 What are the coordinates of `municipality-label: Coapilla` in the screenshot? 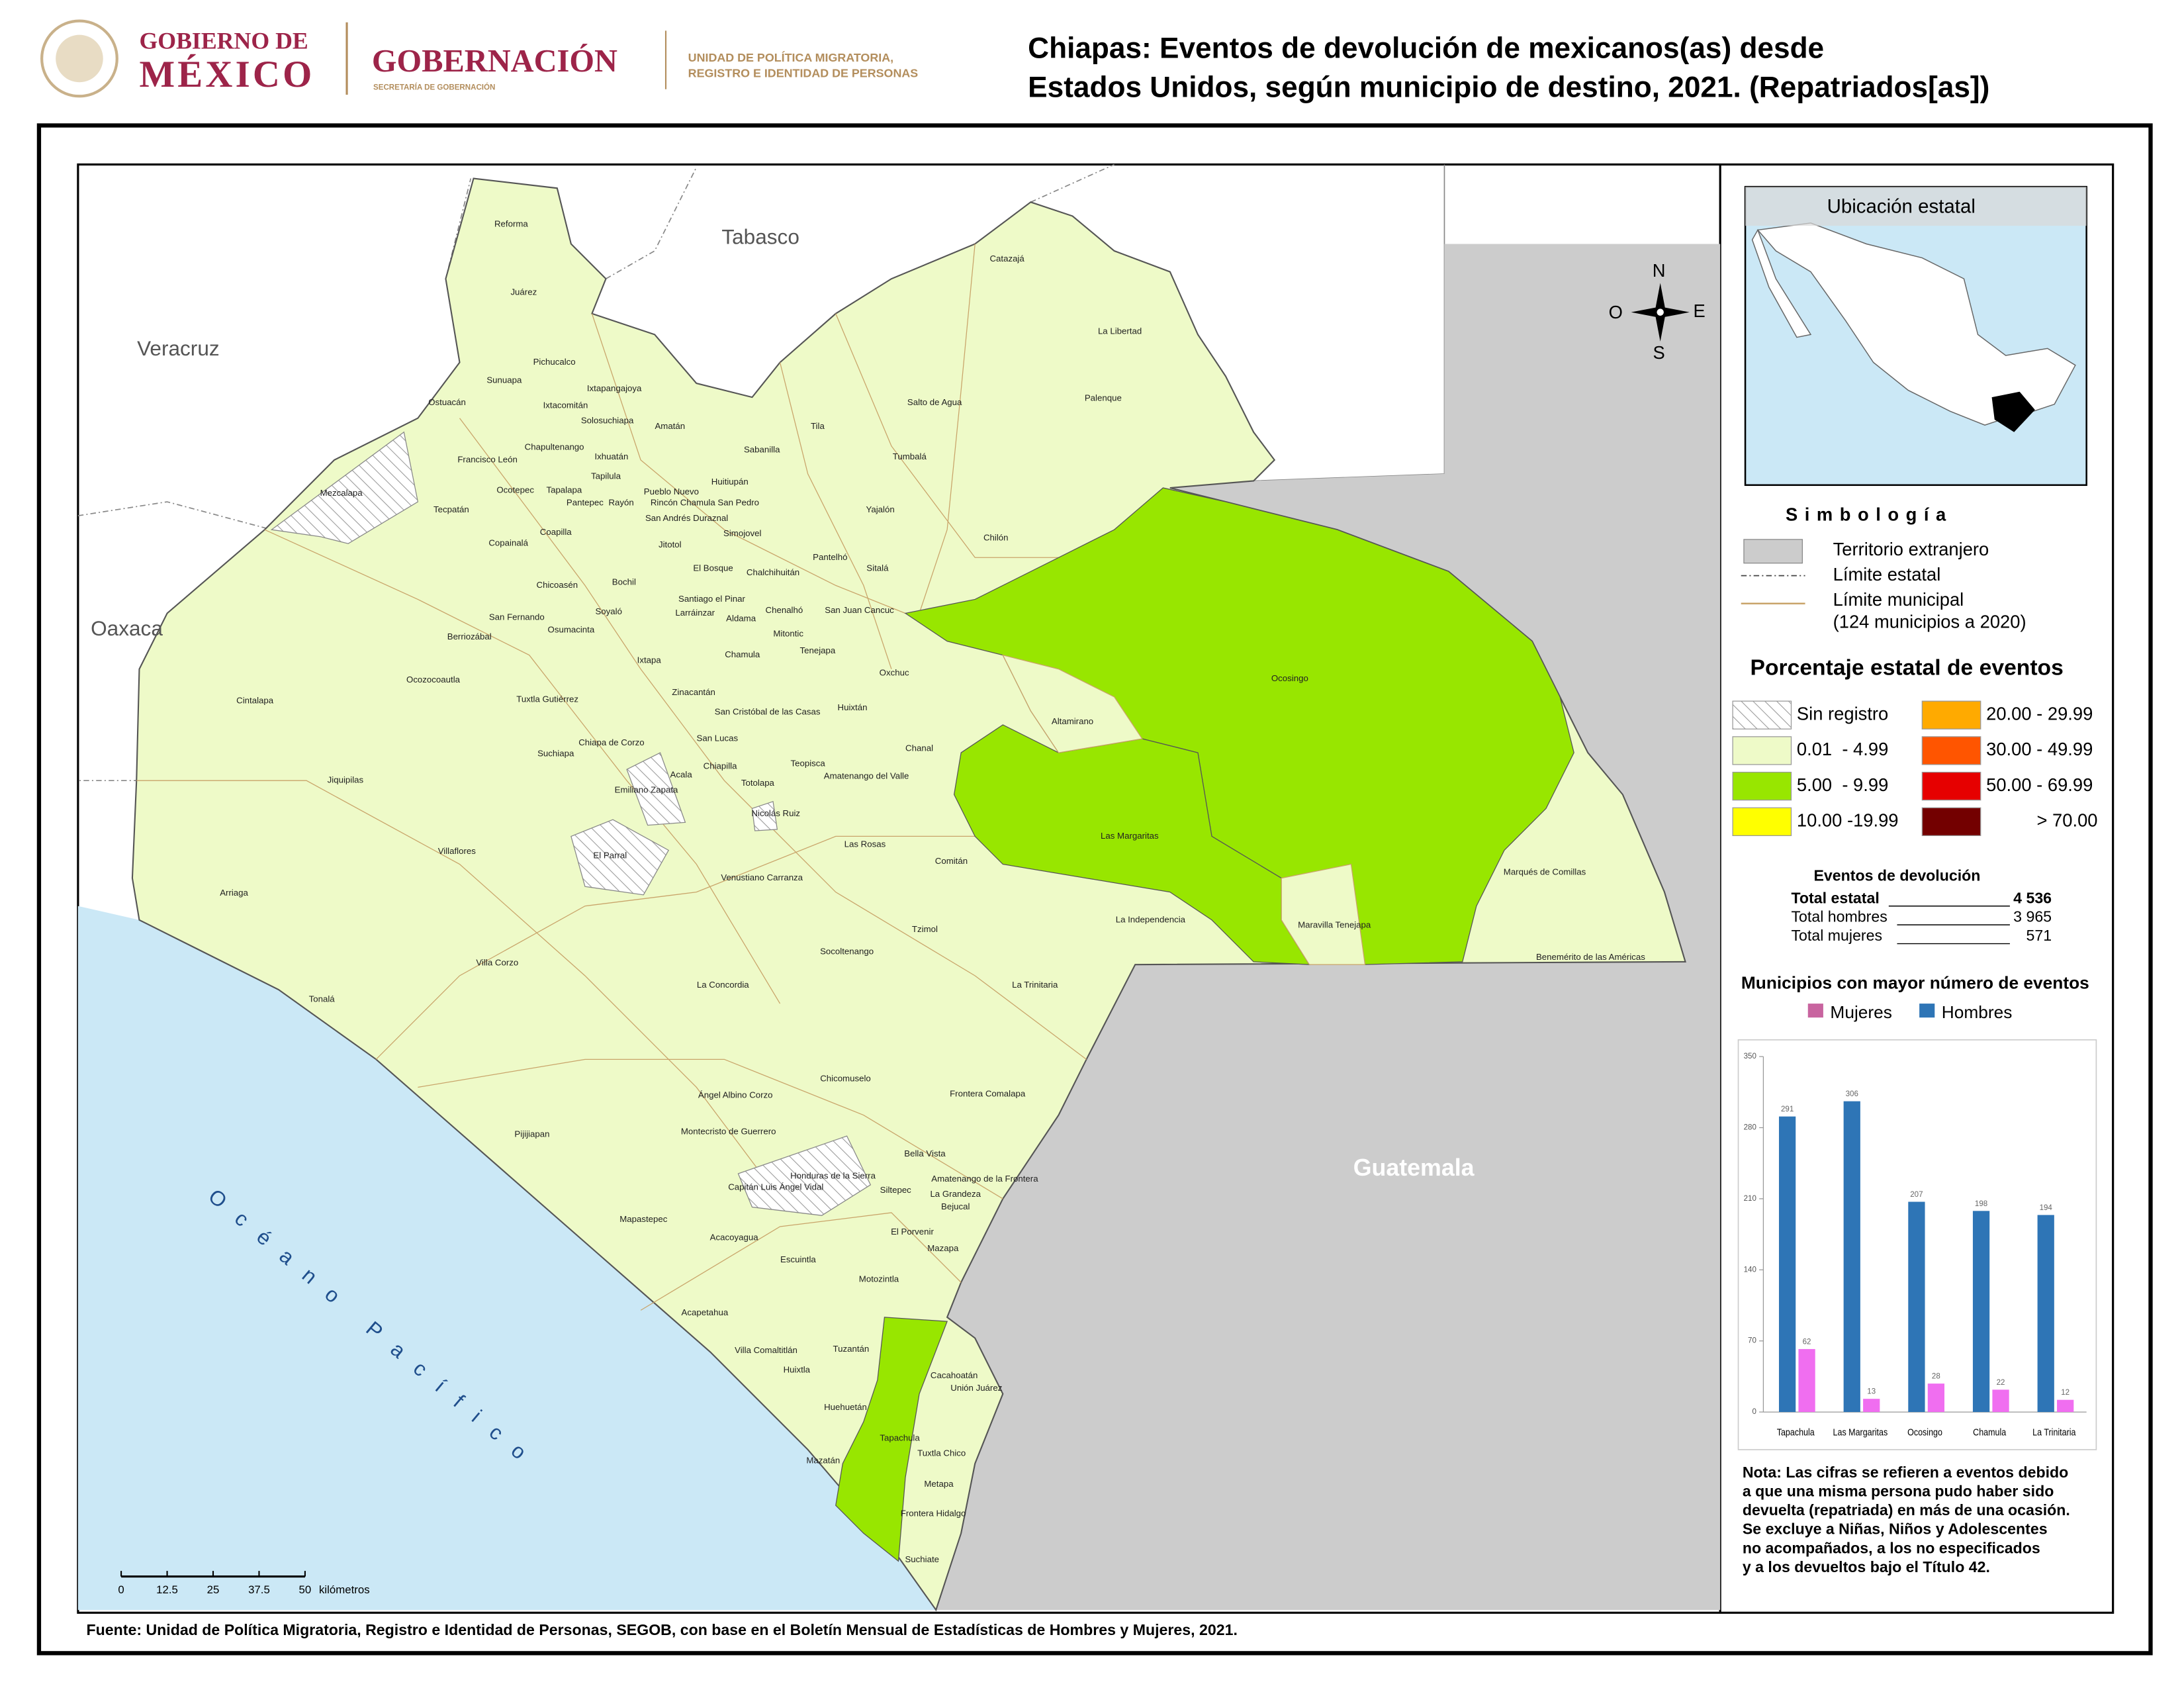 It's located at (556, 532).